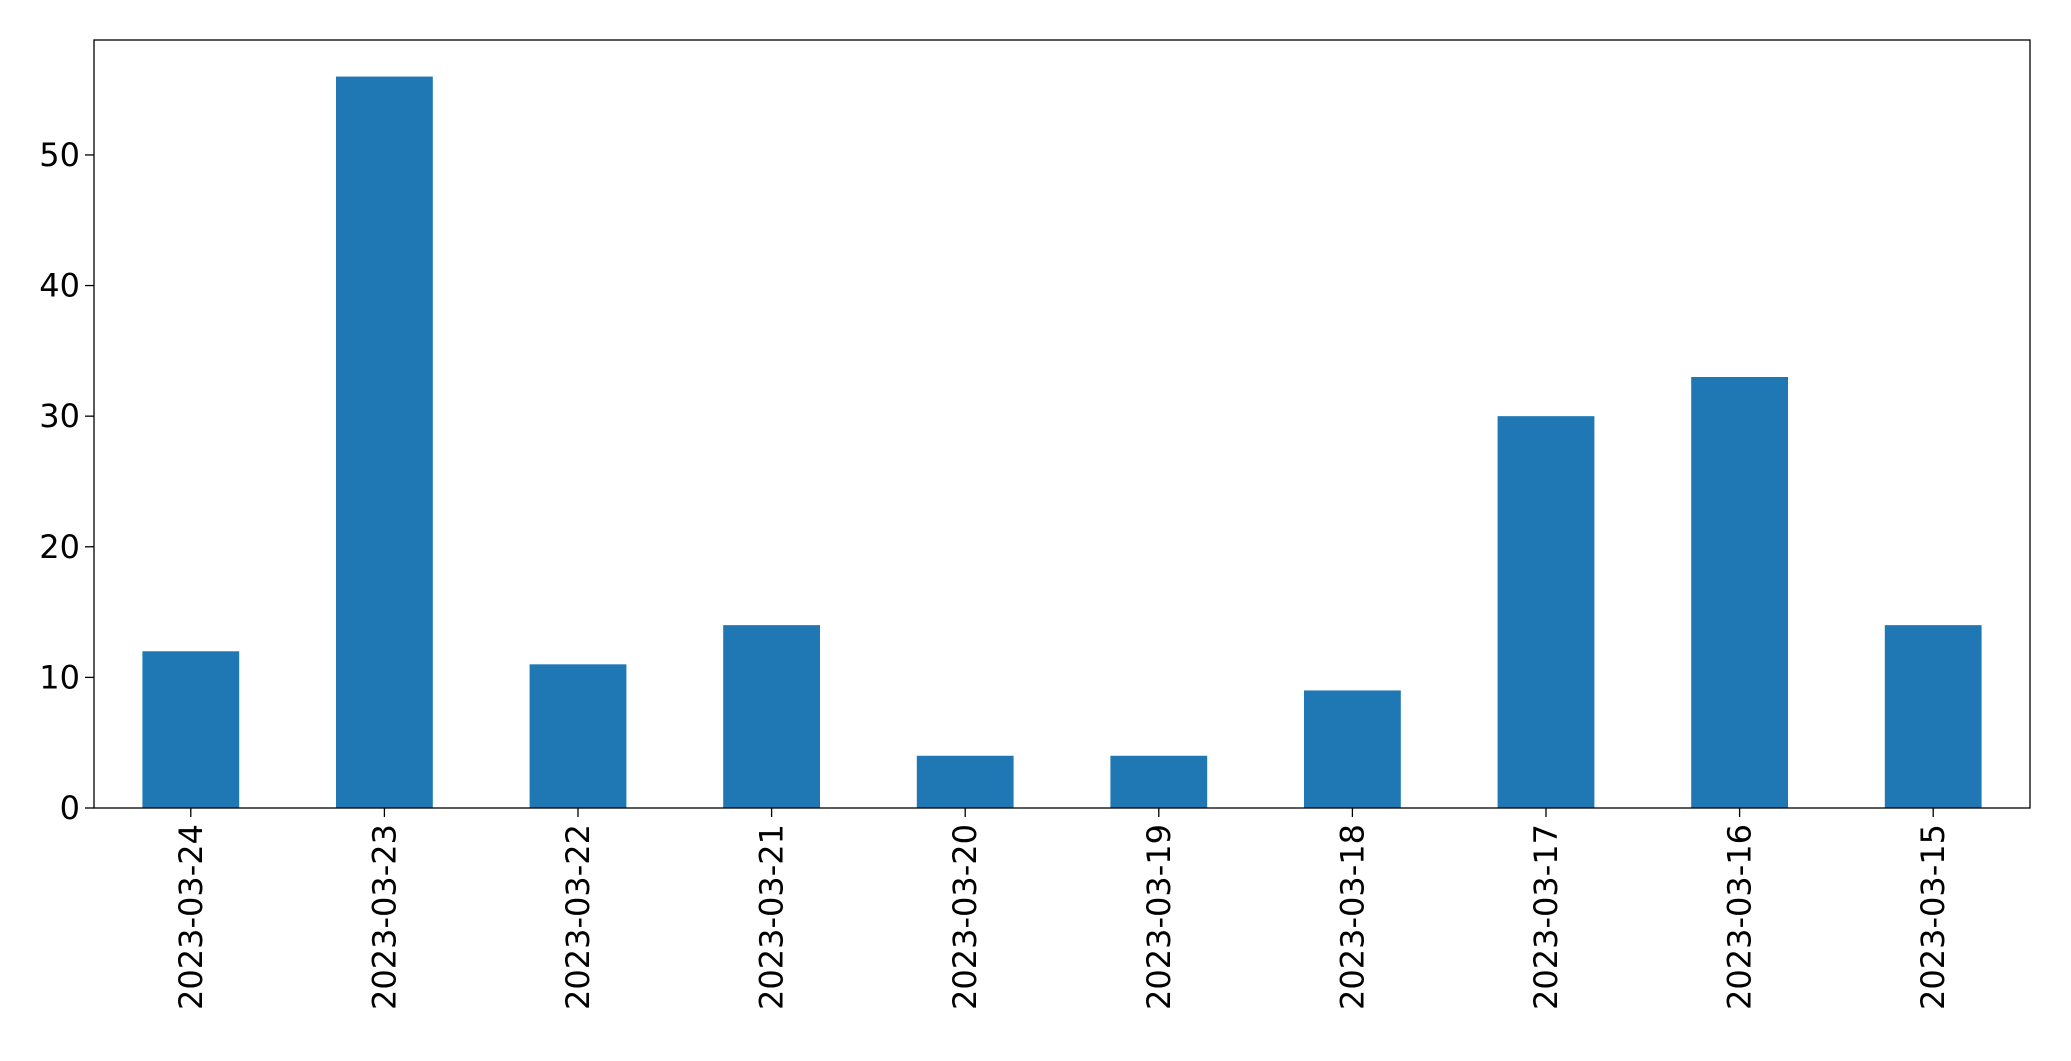  What do you see at coordinates (965, 917) in the screenshot?
I see `x-tick-label: 2023-03-20` at bounding box center [965, 917].